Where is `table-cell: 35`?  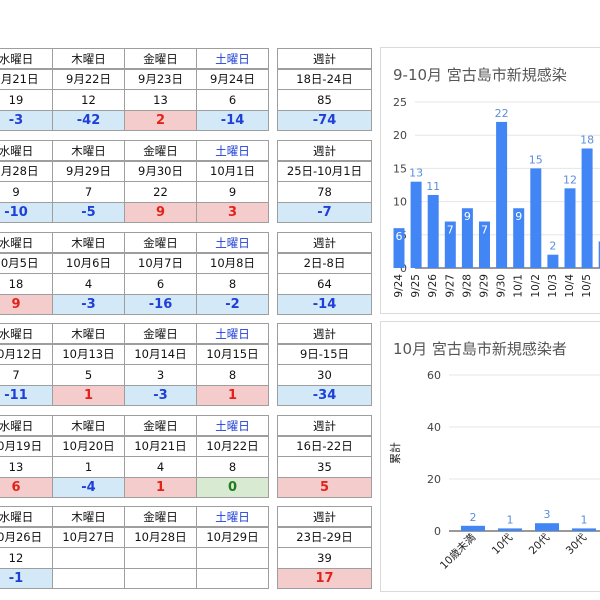
table-cell: 35 is located at coordinates (324, 467).